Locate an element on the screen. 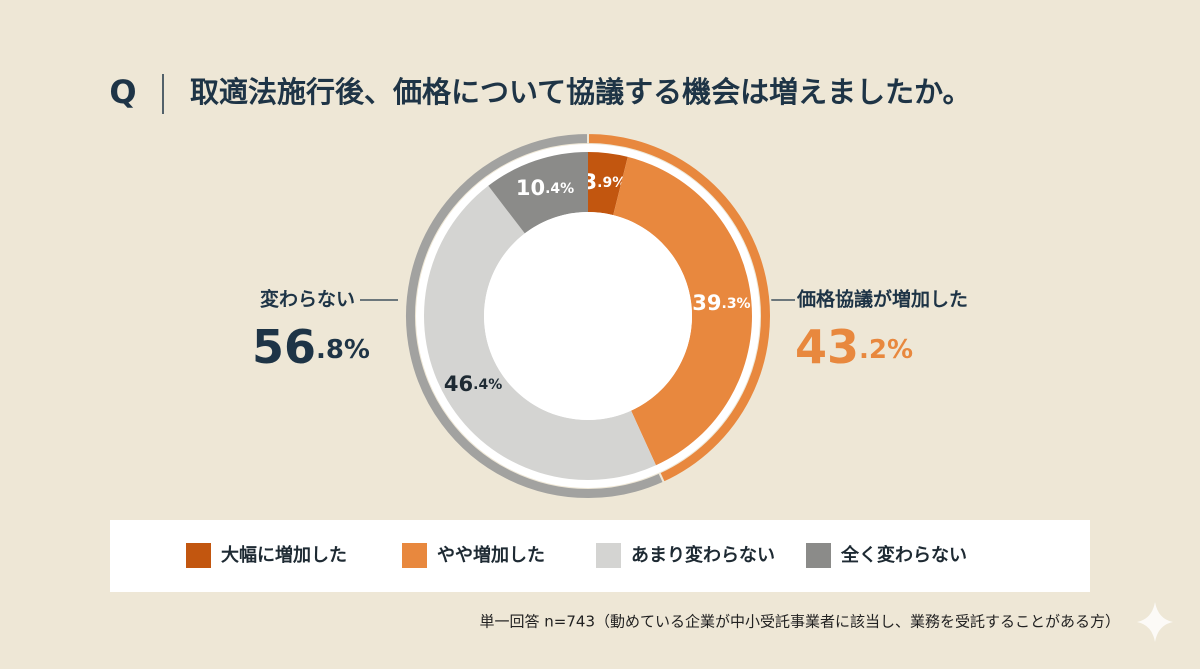 This screenshot has width=1200, height=669. label-main: 43 is located at coordinates (827, 347).